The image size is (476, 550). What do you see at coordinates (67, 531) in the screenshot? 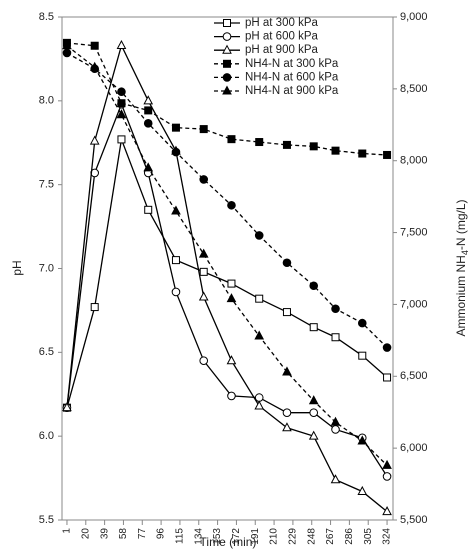
I see `x-tick-label: 1` at bounding box center [67, 531].